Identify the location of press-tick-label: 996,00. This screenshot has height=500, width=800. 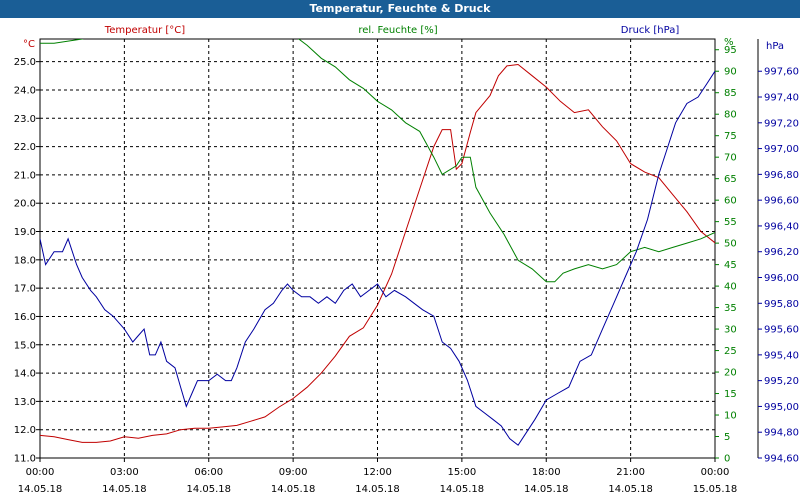
(781, 278).